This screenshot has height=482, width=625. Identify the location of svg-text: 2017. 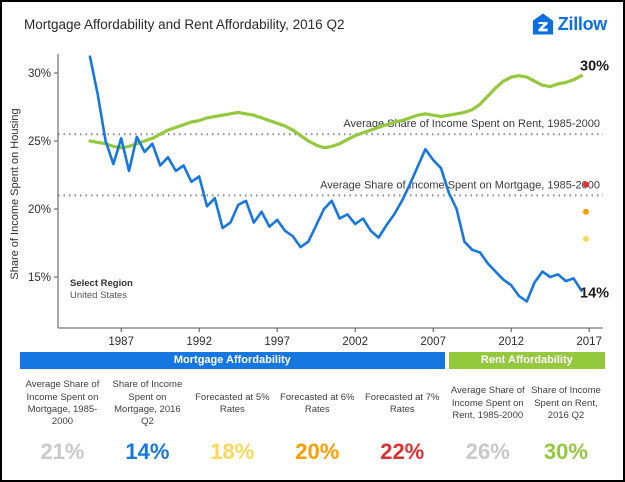
(589, 342).